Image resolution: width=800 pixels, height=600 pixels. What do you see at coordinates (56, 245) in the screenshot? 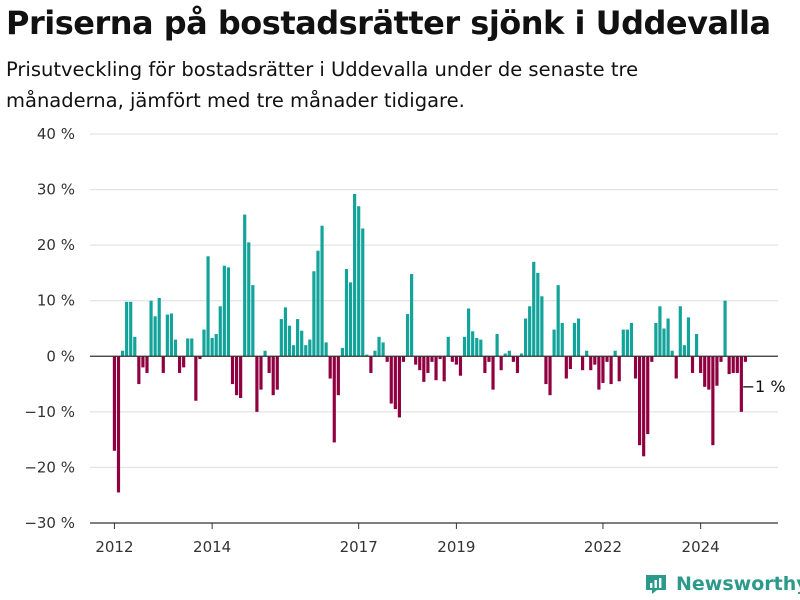
I see `y-tick-label: 20 %` at bounding box center [56, 245].